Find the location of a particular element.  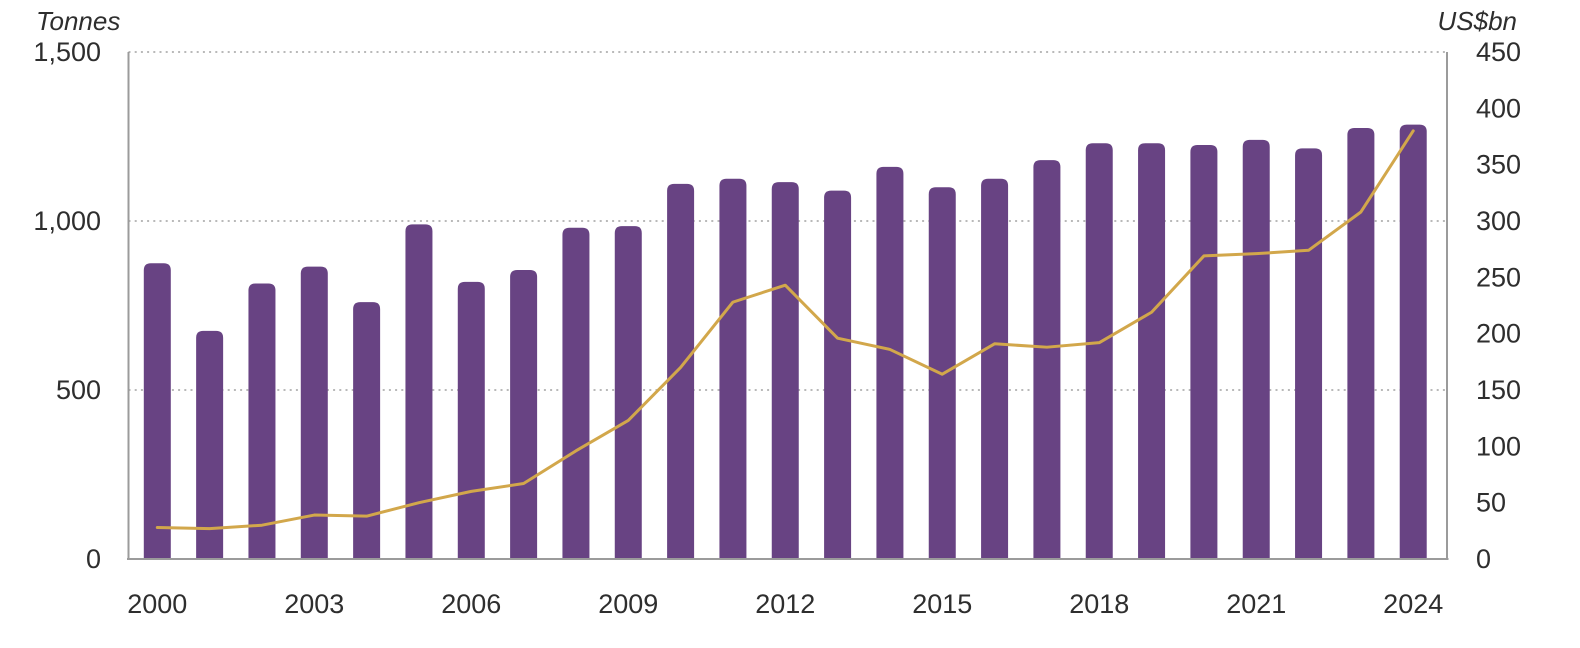

bar-2011 is located at coordinates (733, 368).